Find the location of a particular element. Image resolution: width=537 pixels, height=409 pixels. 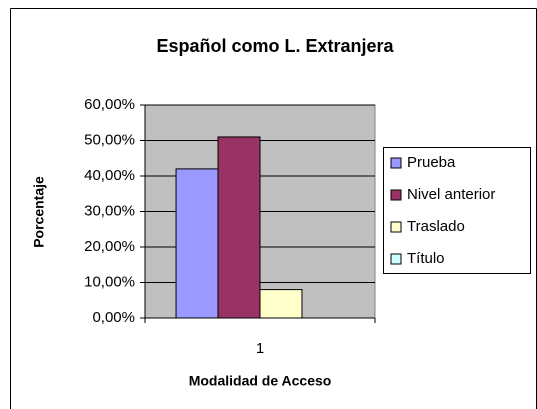

y-tick-label: 60,00% is located at coordinates (109, 104).